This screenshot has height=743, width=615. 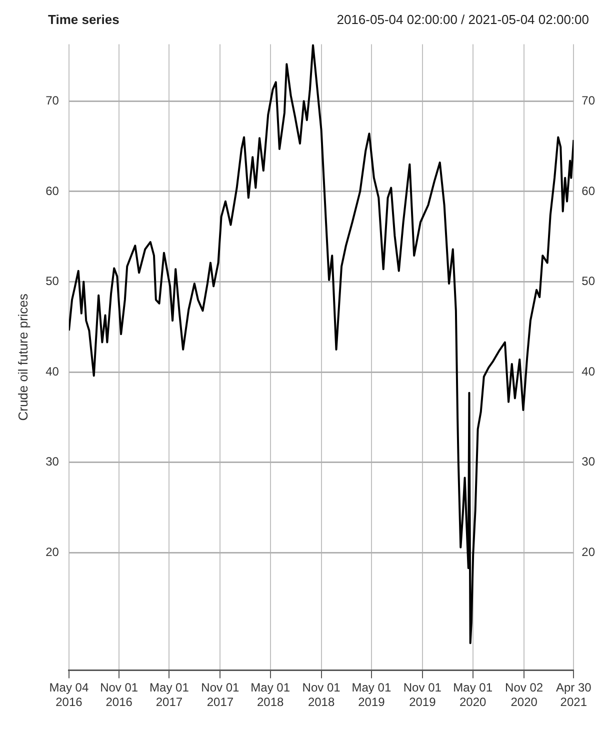 I want to click on x-tick-label: Nov 01 2019, so click(x=422, y=695).